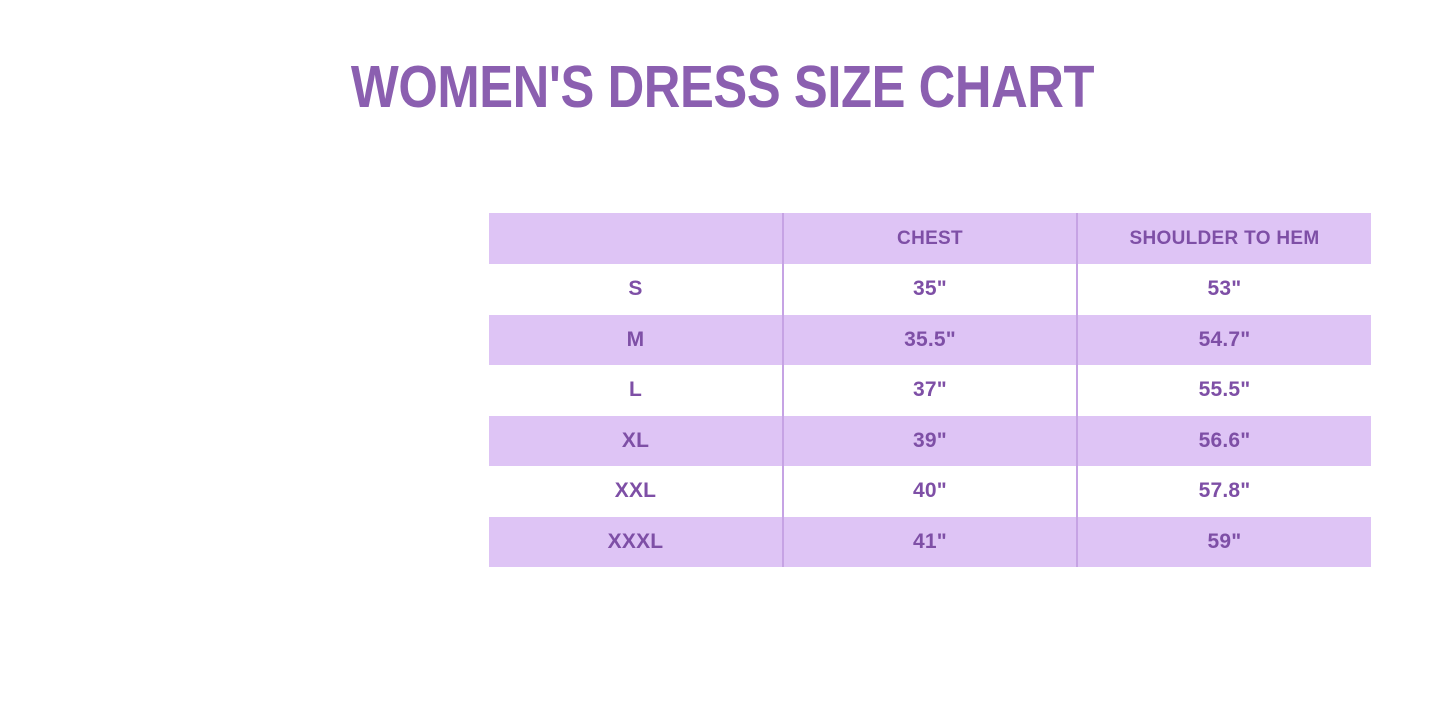 This screenshot has width=1445, height=723. I want to click on column-header-size, so click(636, 238).